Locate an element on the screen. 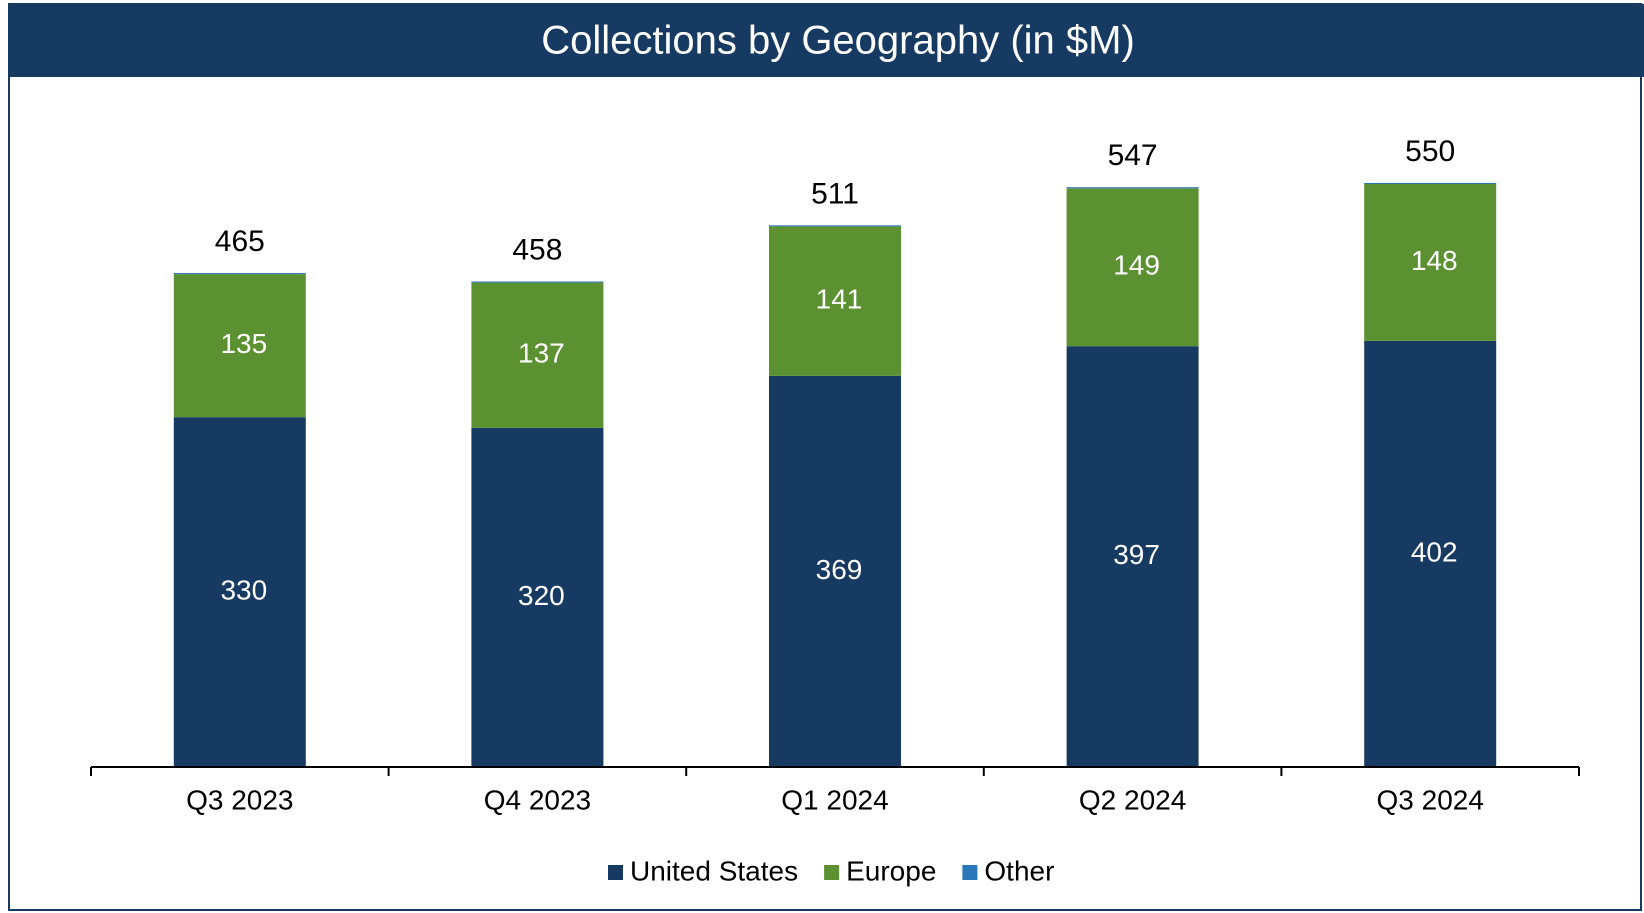 The image size is (1644, 913). total-label: 465 is located at coordinates (240, 241).